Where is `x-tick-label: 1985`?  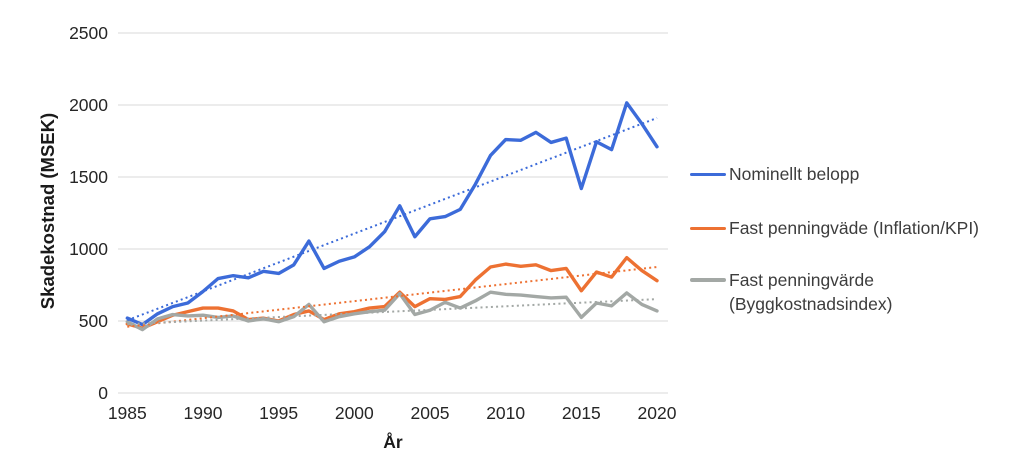 x-tick-label: 1985 is located at coordinates (127, 413).